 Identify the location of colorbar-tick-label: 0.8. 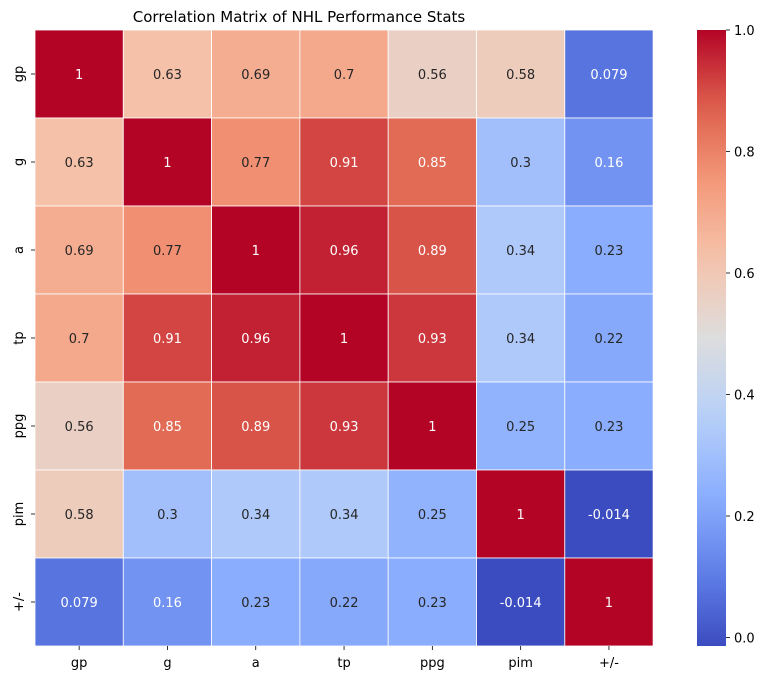
(744, 152).